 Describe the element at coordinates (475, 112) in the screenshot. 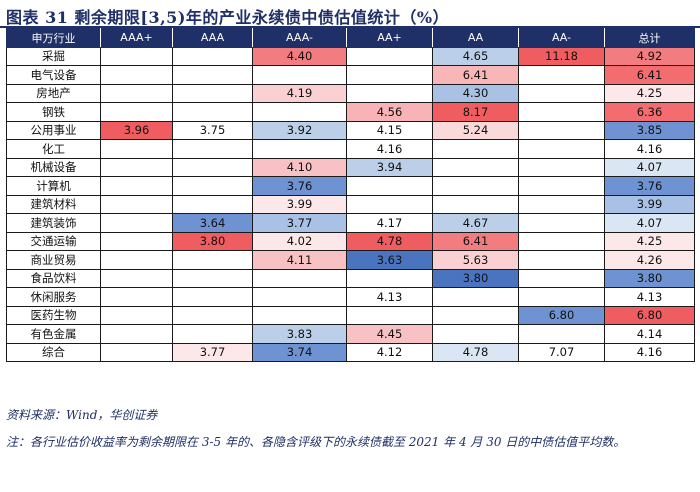

I see `value-cell: 8.17` at that location.